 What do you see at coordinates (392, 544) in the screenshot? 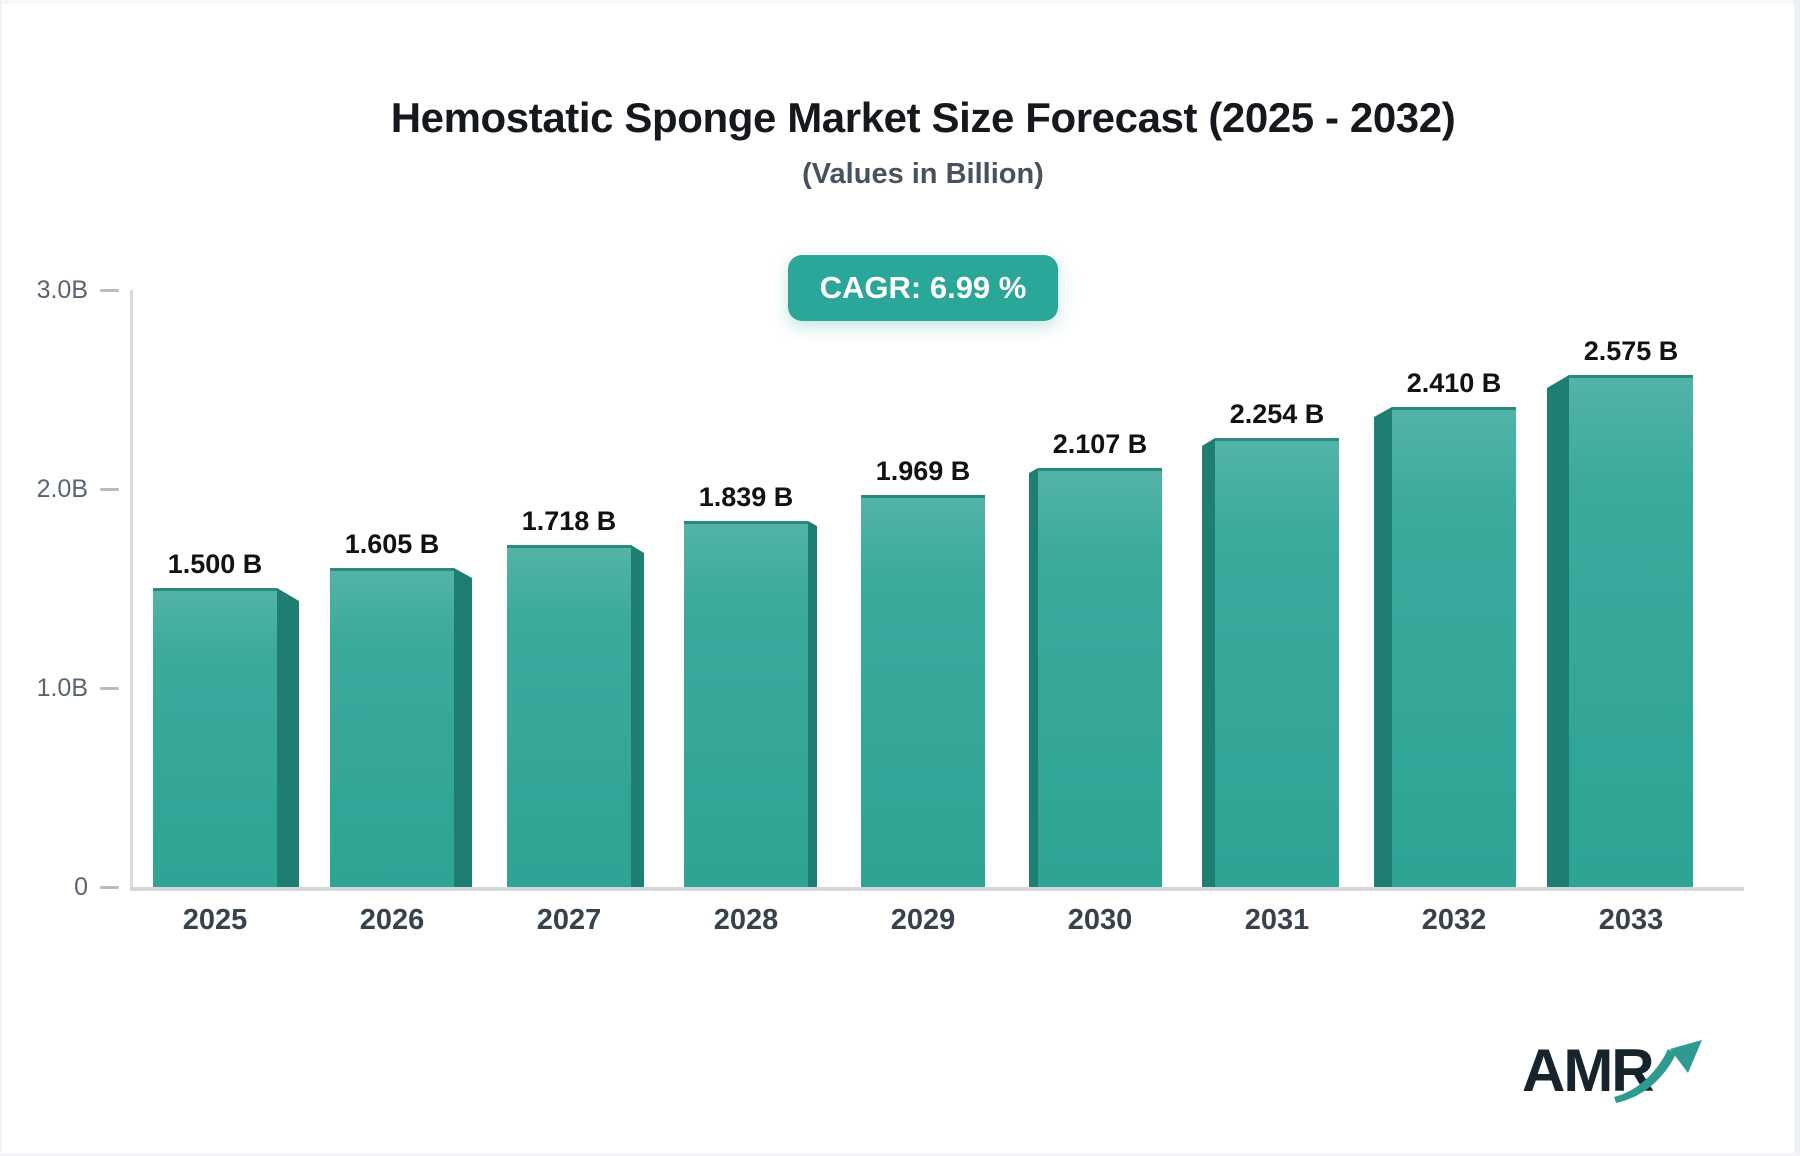
I see `bar-value-label: 1.605 B` at bounding box center [392, 544].